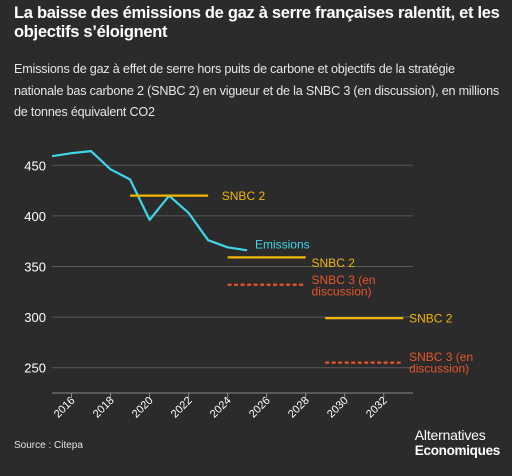  Describe the element at coordinates (450, 435) in the screenshot. I see `brand-line-1: Alternatives` at that location.